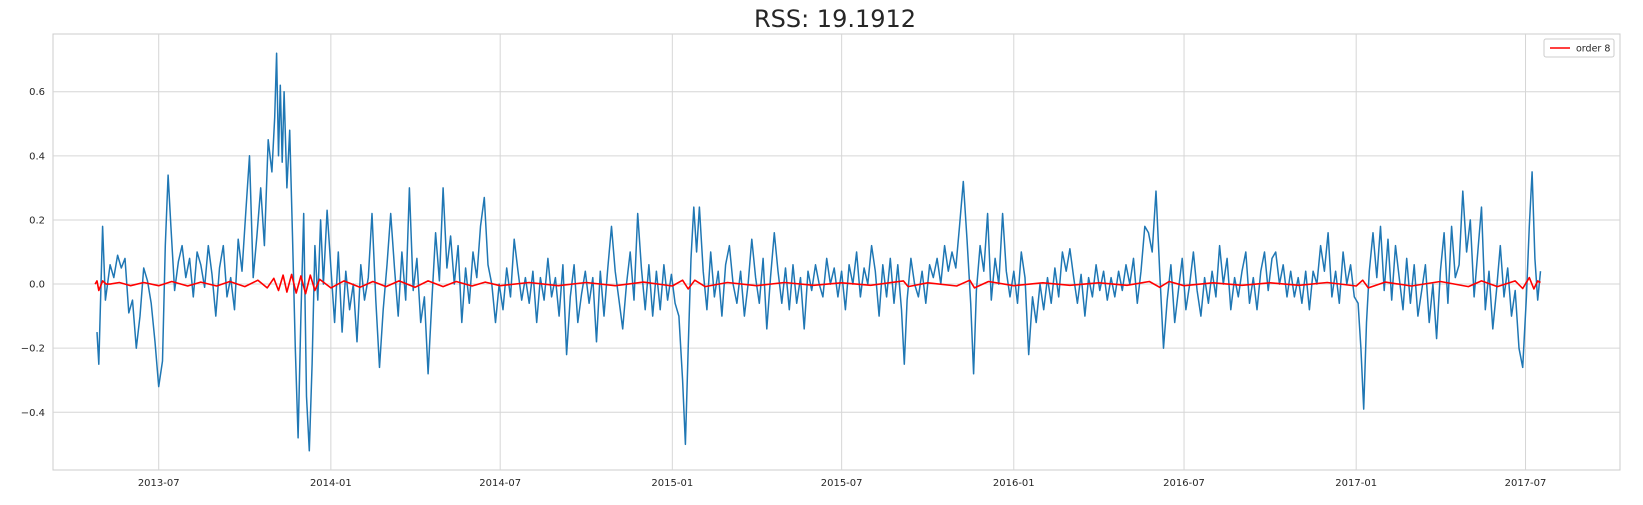 The height and width of the screenshot is (505, 1643). I want to click on chart-title: RSS: 19.1912, so click(835, 19).